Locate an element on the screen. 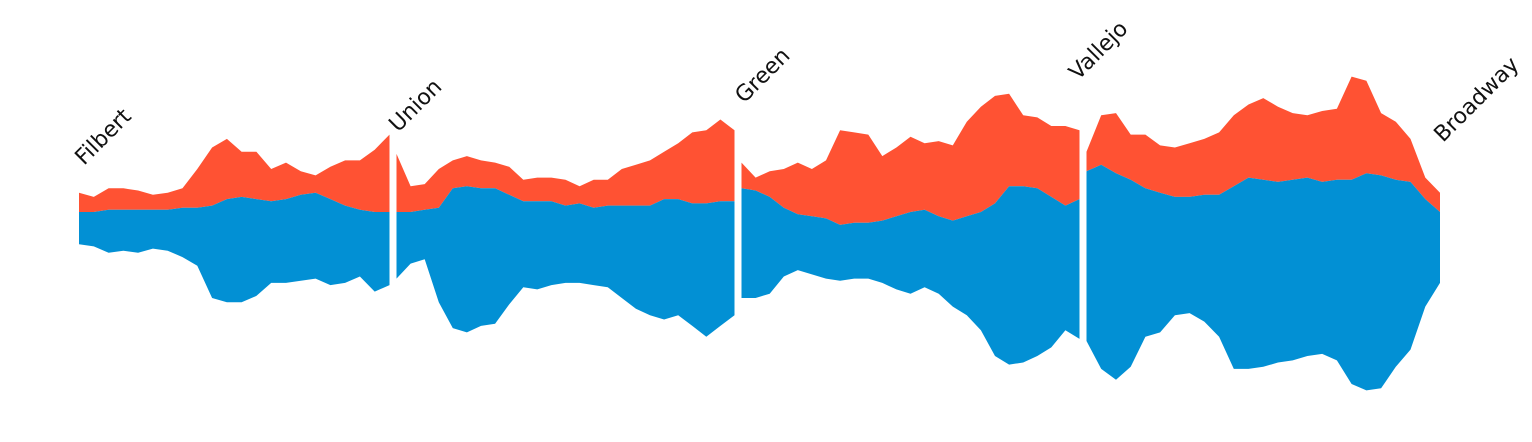  lower-area-green is located at coordinates (910, 275).